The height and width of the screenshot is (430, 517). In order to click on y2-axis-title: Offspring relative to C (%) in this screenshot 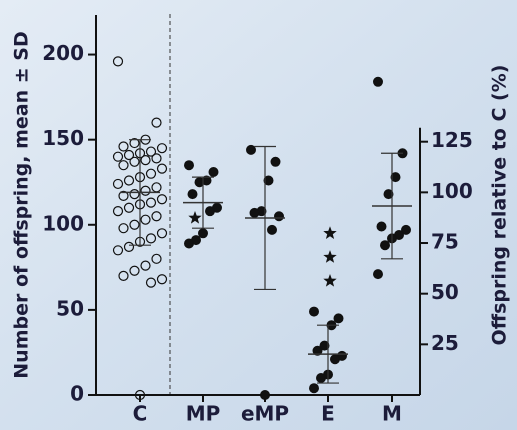, I will do `click(500, 205)`.